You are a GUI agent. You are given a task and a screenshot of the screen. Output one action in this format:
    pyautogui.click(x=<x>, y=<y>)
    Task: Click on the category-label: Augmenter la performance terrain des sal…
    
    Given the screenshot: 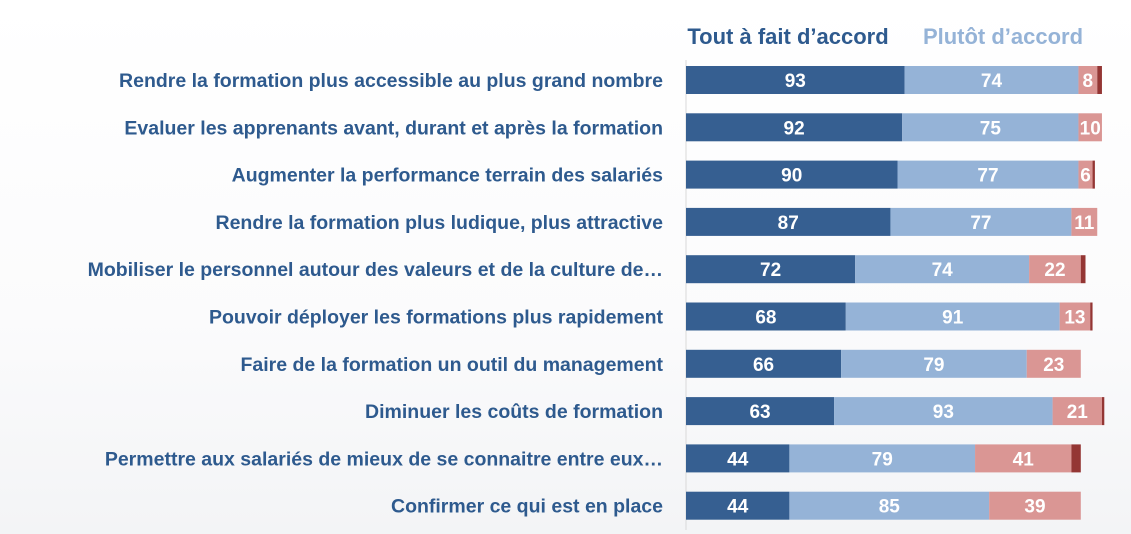 What is the action you would take?
    pyautogui.click(x=447, y=176)
    